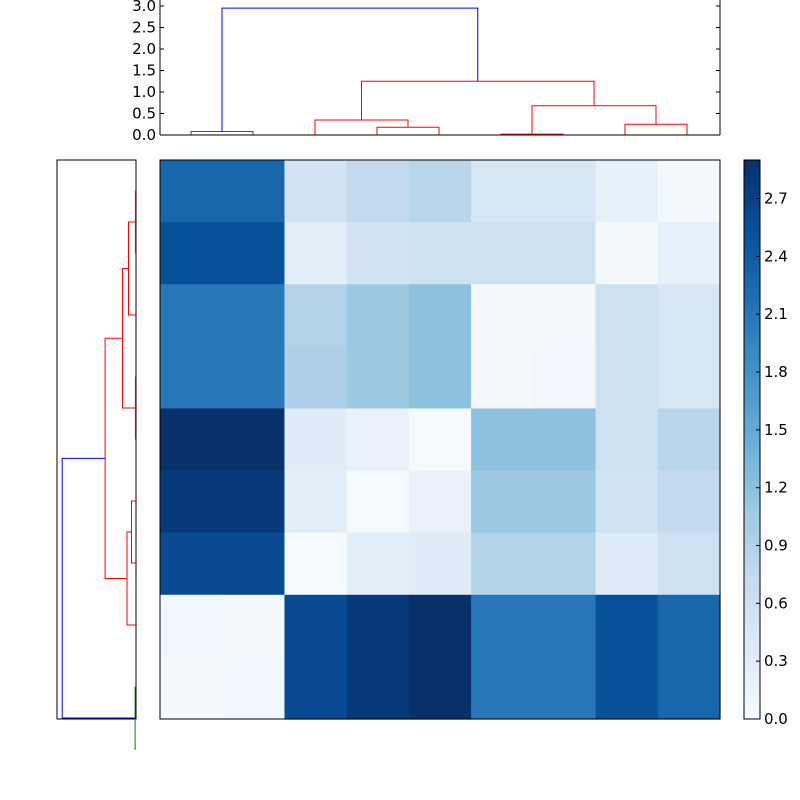 This screenshot has height=800, width=800. I want to click on colorbar-tick-label: 1.2, so click(776, 488).